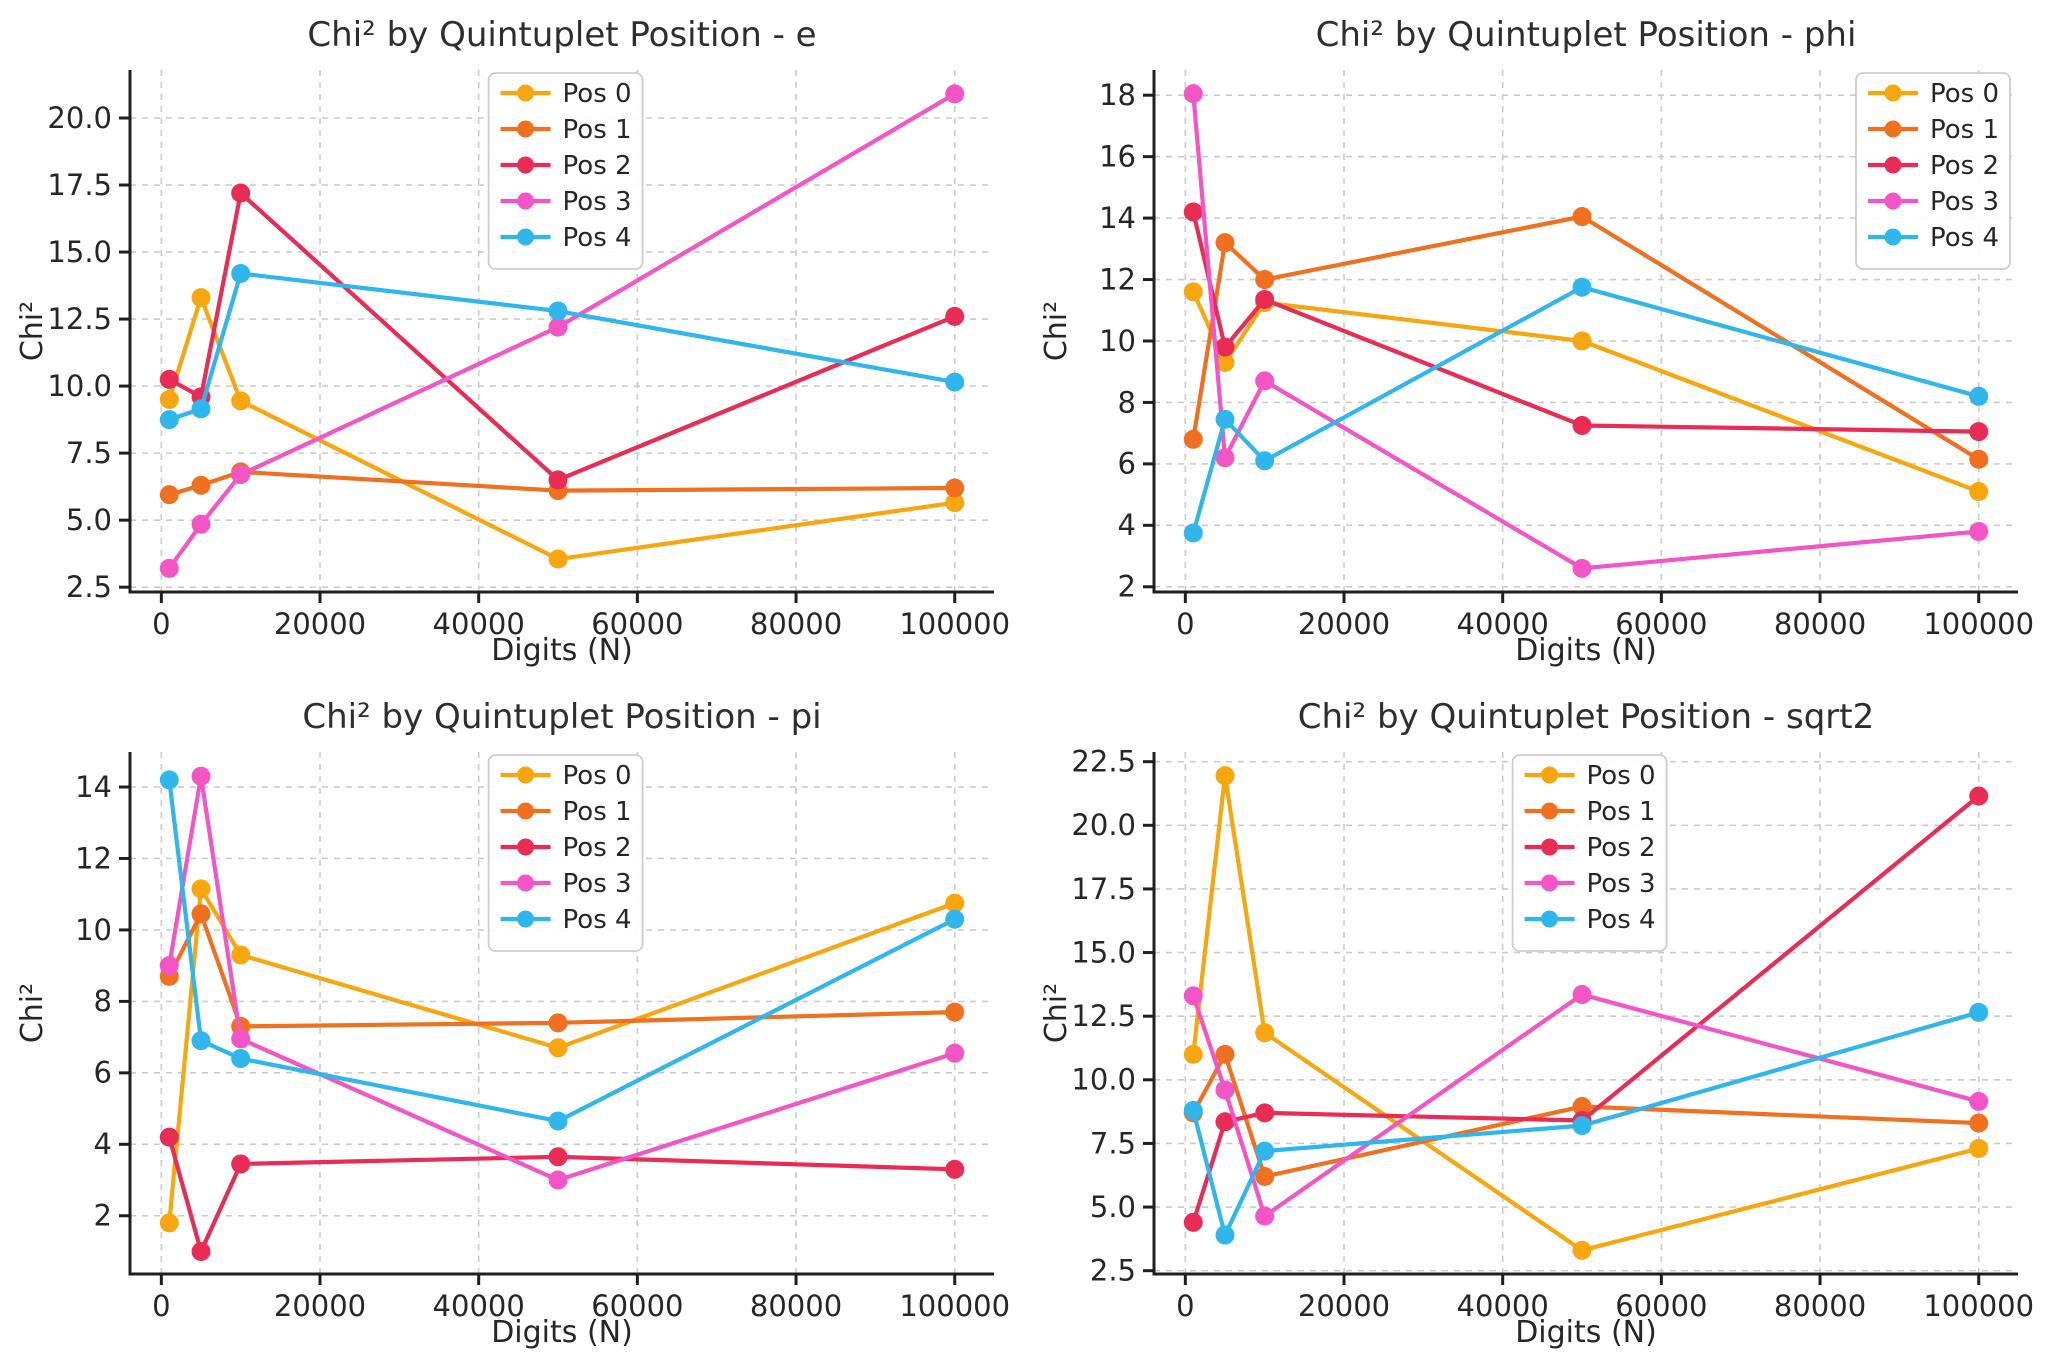 The height and width of the screenshot is (1364, 2048). I want to click on x-tick-label: 80000, so click(796, 1306).